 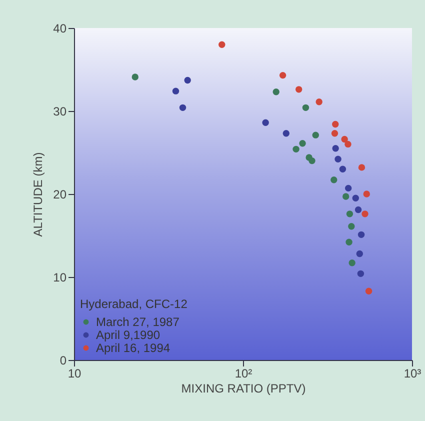 What do you see at coordinates (128, 335) in the screenshot?
I see `legend-label: April 9,1990` at bounding box center [128, 335].